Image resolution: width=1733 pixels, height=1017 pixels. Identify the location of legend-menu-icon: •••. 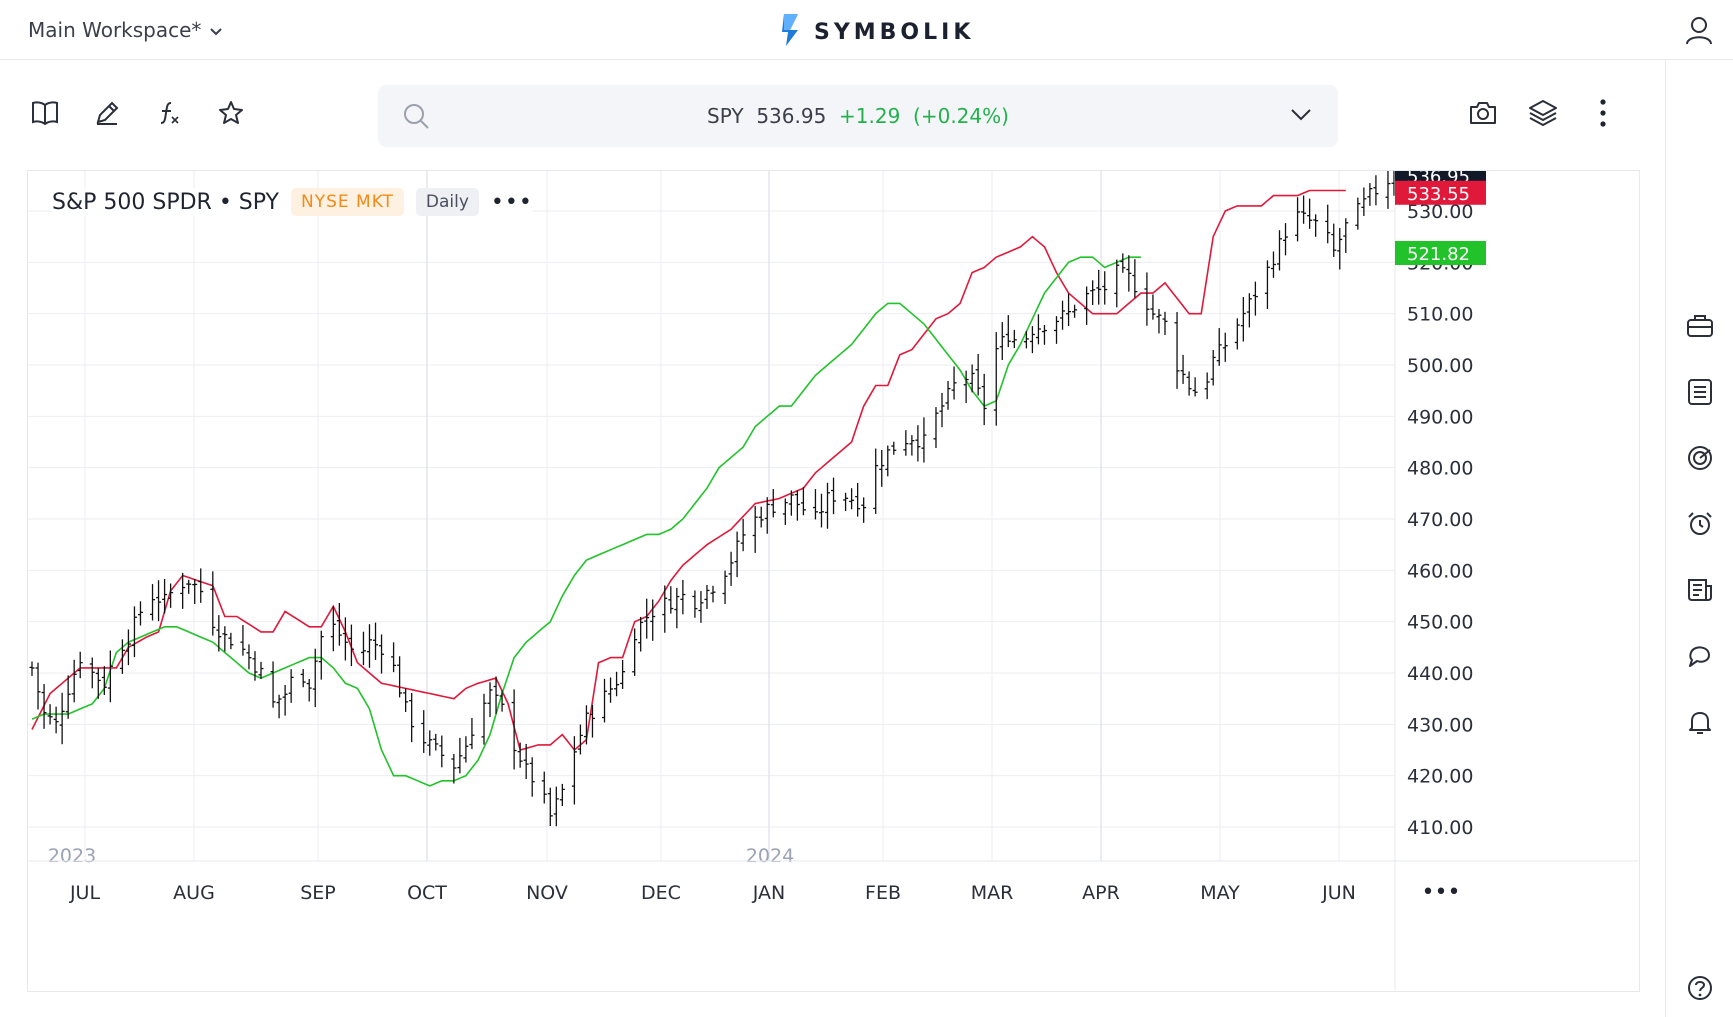
(511, 202).